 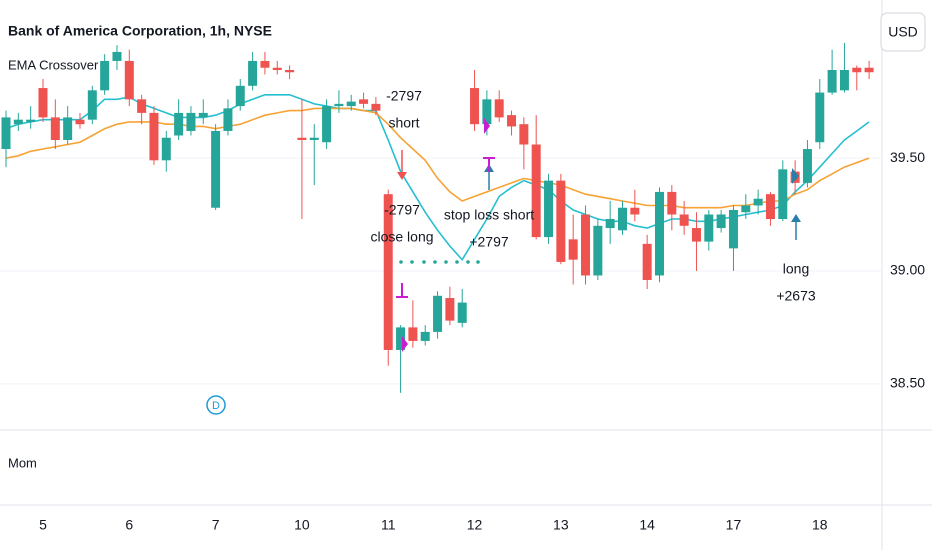 I want to click on short-arrow-head, so click(x=402, y=176).